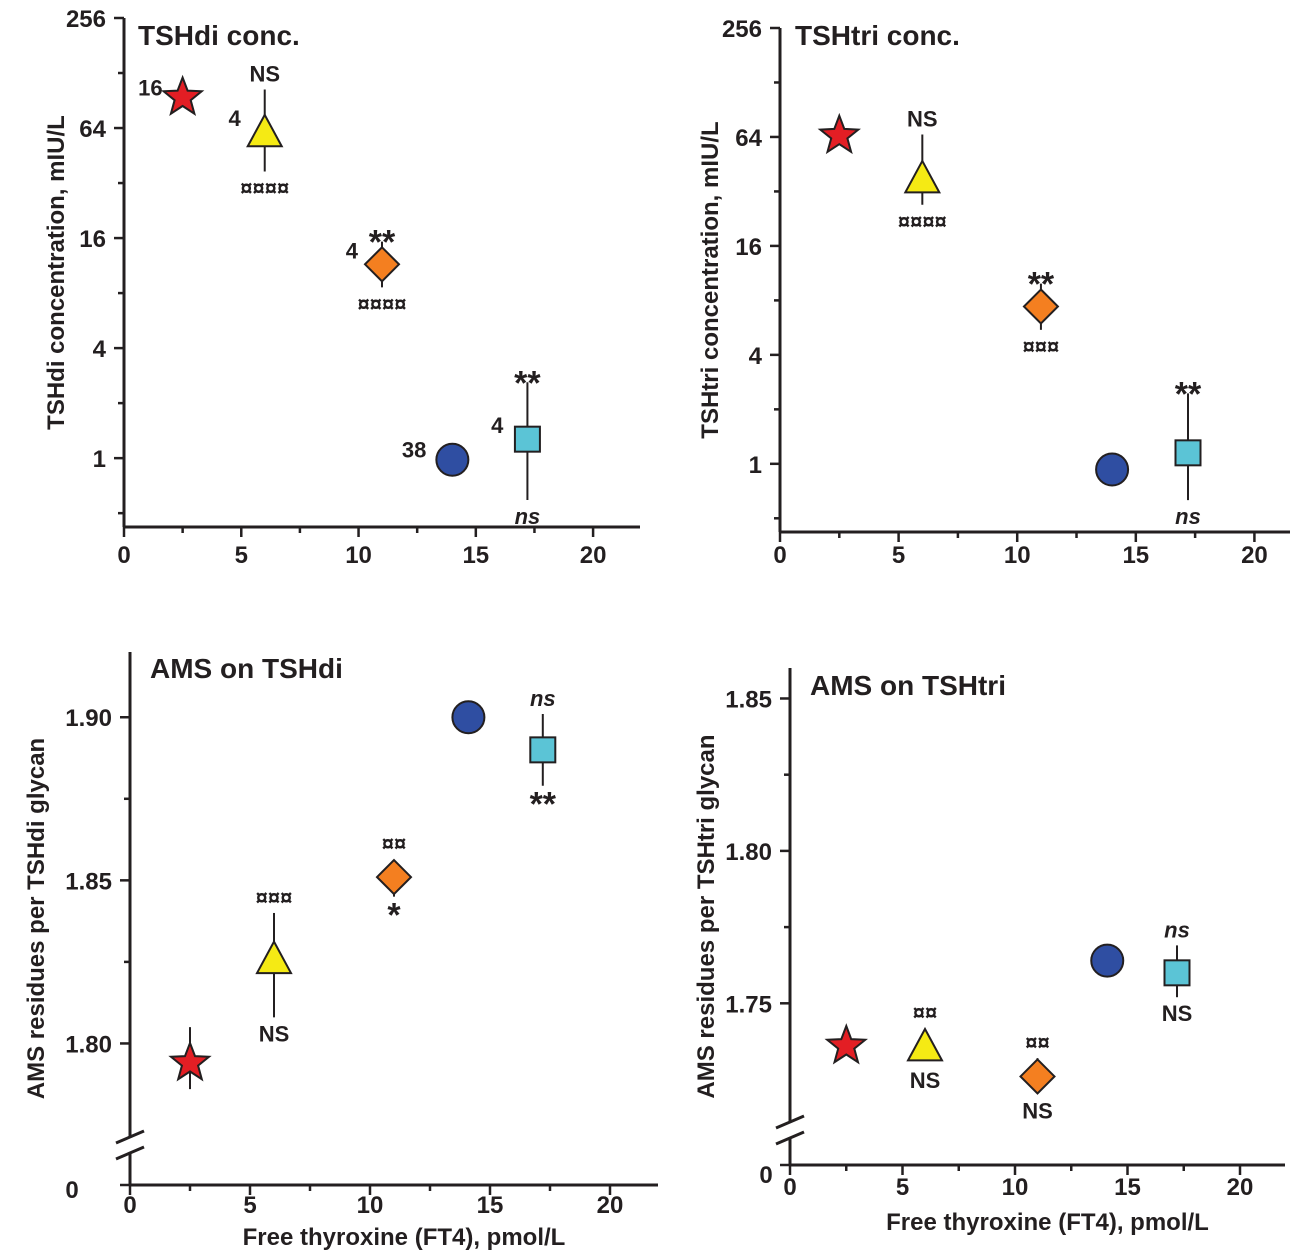 This screenshot has width=1296, height=1255. I want to click on point-annotation: 16, so click(150, 88).